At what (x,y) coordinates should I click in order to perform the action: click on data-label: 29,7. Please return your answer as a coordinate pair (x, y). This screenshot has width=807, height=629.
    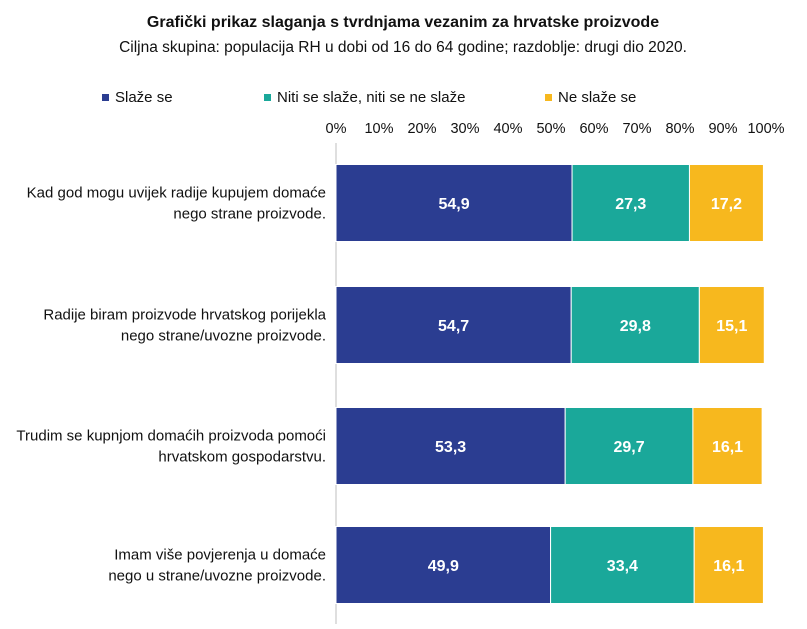
    Looking at the image, I should click on (628, 447).